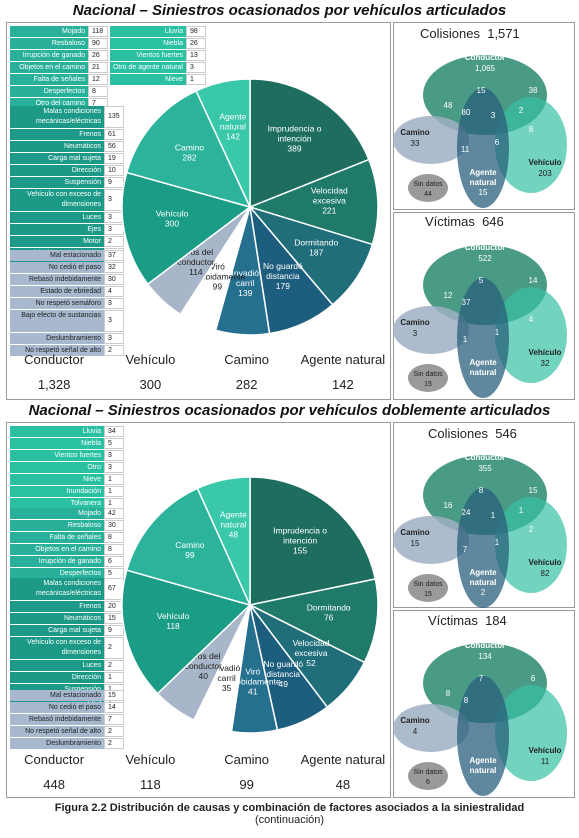  Describe the element at coordinates (57, 267) in the screenshot. I see `list-item-label: No cedió el paso` at that location.